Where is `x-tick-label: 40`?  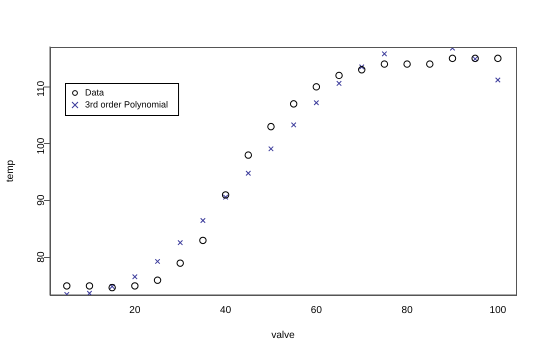 x-tick-label: 40 is located at coordinates (226, 310).